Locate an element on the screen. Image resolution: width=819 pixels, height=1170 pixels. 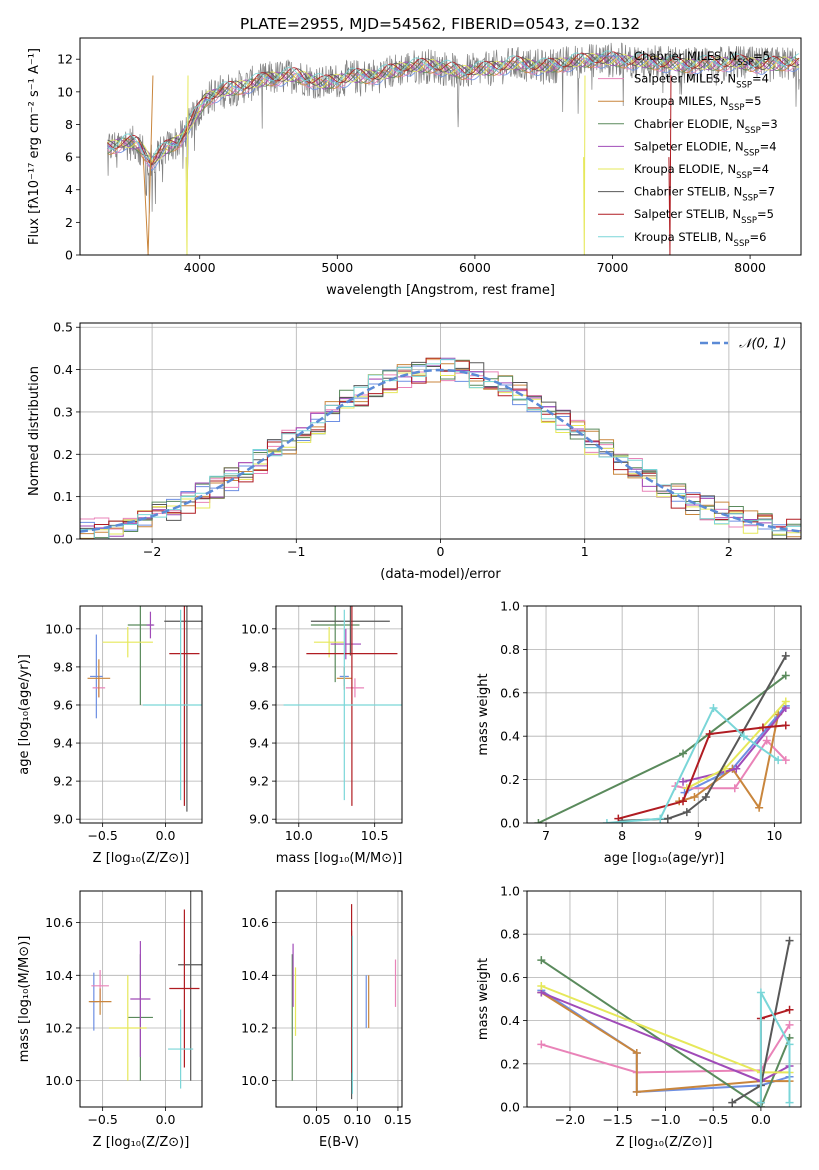
age_vs_Z-ytick-label: 9.8 is located at coordinates (63, 666).